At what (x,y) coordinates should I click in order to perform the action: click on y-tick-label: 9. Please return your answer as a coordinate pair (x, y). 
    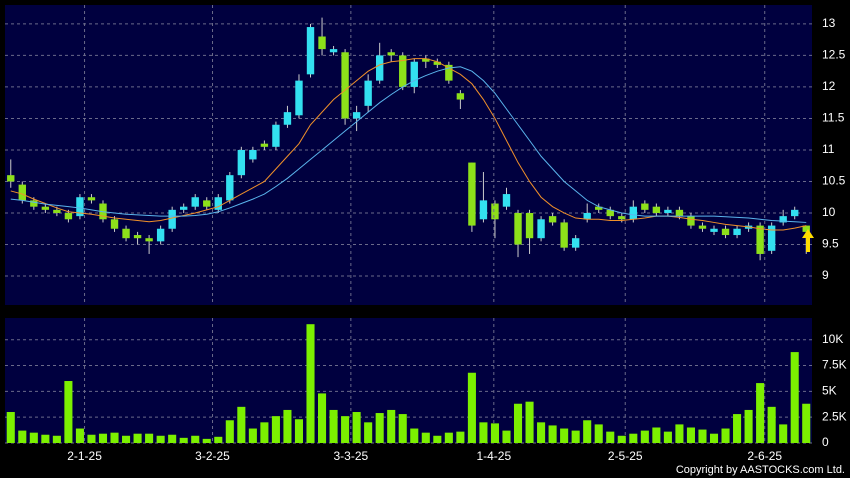
    Looking at the image, I should click on (825, 275).